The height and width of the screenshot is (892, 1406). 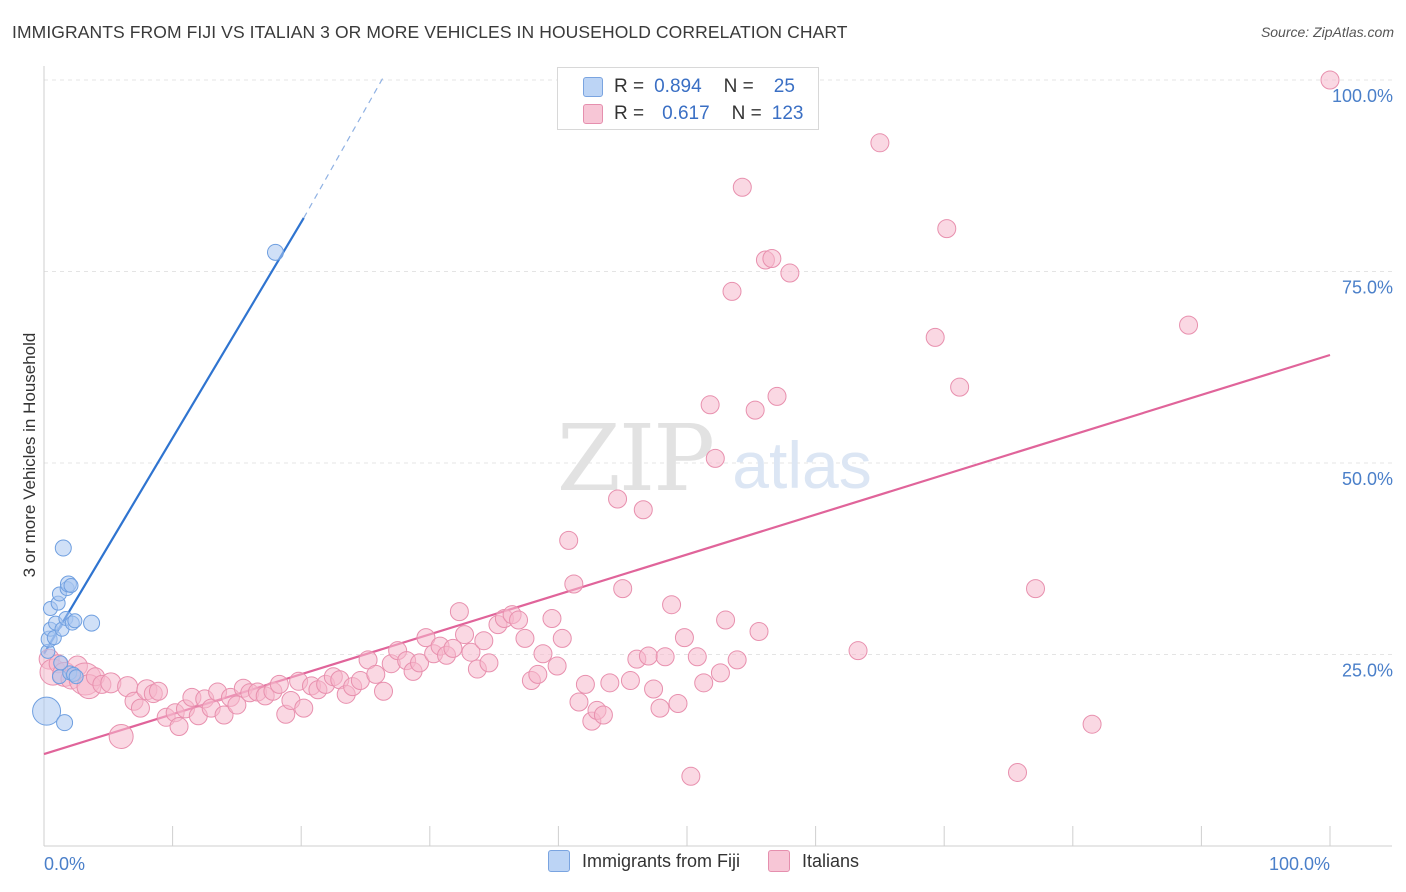 What do you see at coordinates (787, 113) in the screenshot?
I see `n-value: 123` at bounding box center [787, 113].